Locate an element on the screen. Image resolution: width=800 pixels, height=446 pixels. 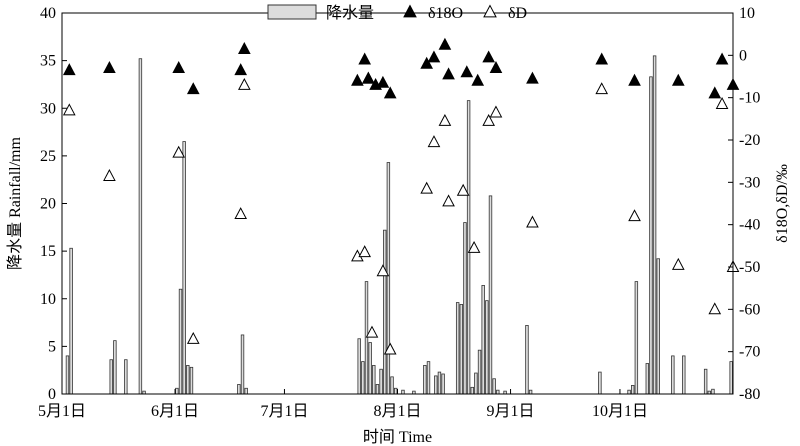
left-y-tick-label: 15 is located at coordinates (48, 251).